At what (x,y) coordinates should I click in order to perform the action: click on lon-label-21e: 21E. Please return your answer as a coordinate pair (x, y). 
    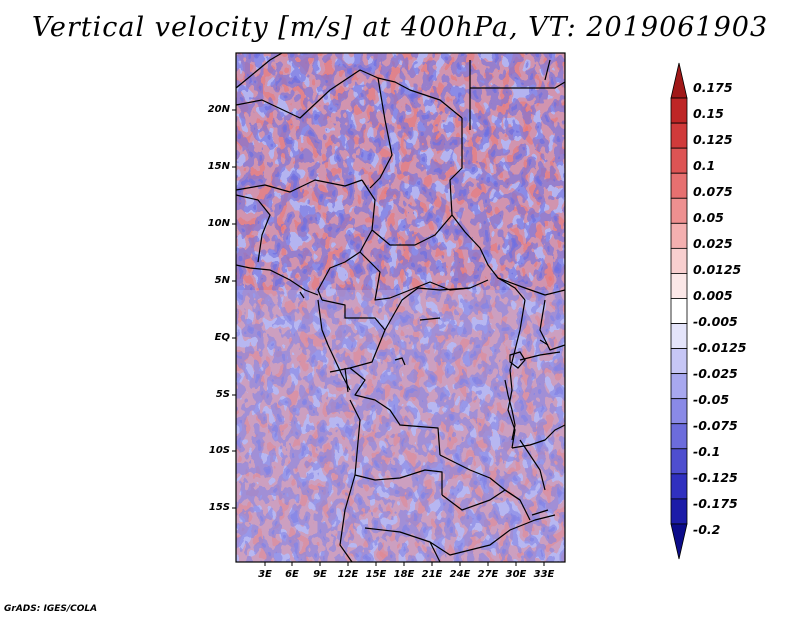
    Looking at the image, I should click on (432, 574).